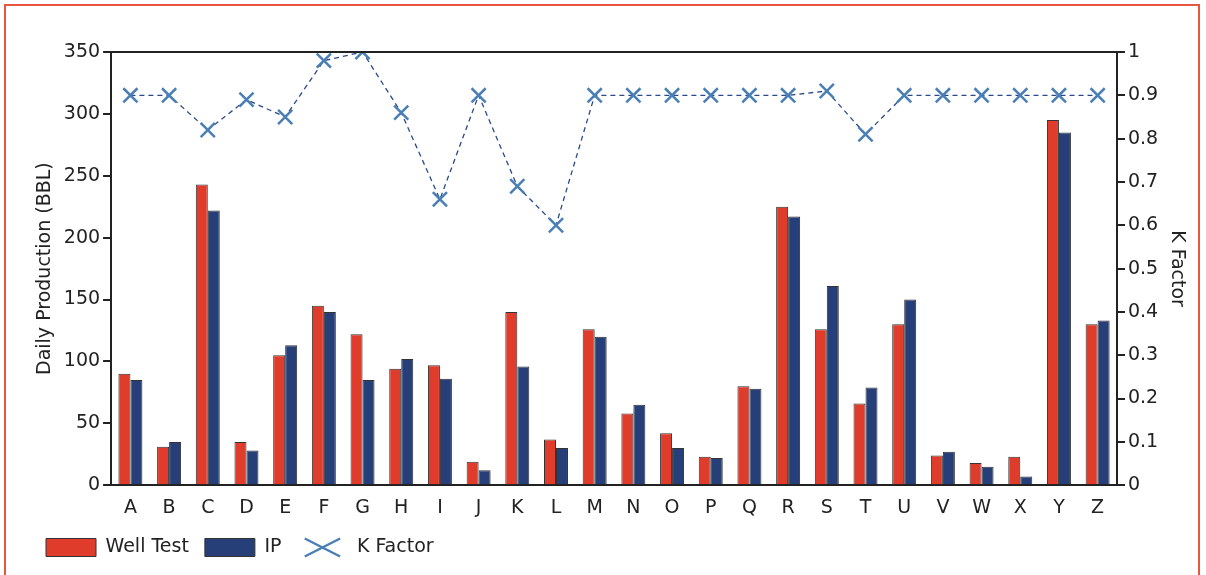 The image size is (1206, 575). I want to click on y2-tick-label: 0.9, so click(1143, 93).